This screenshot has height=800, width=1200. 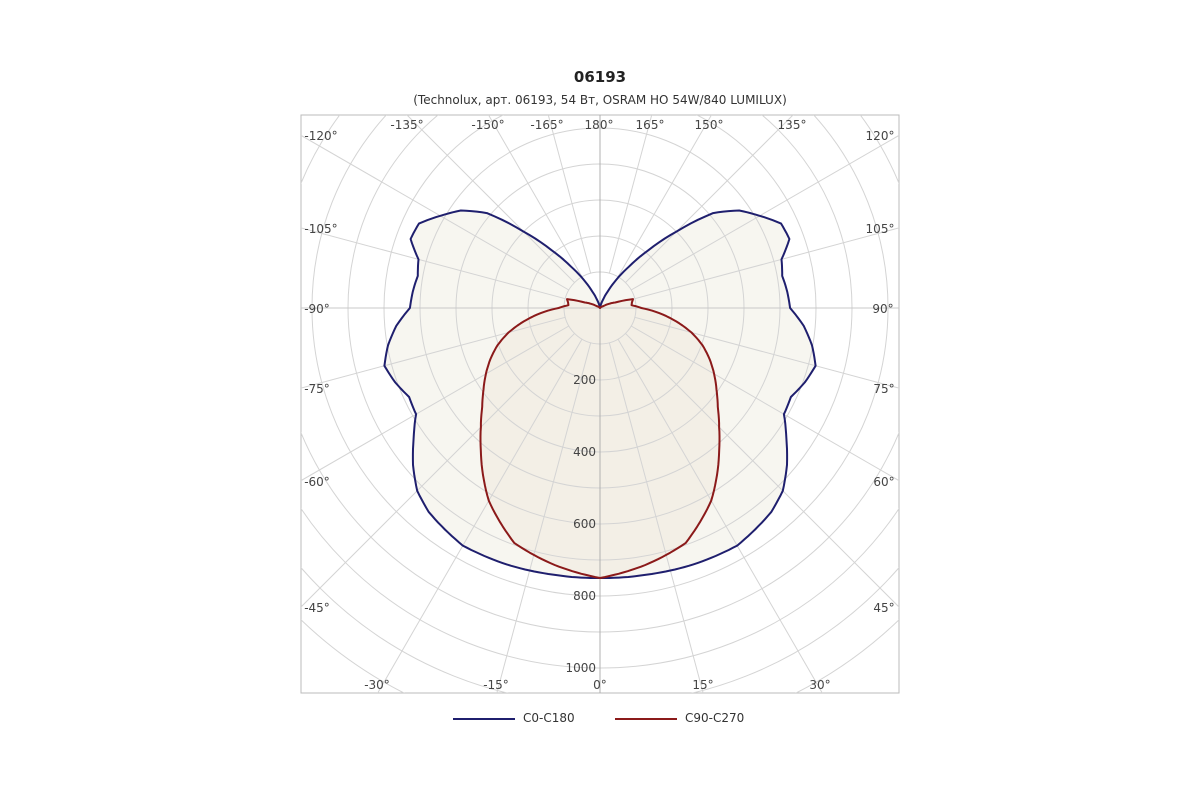 I want to click on angle-label-left-7: -75°, so click(x=317, y=389).